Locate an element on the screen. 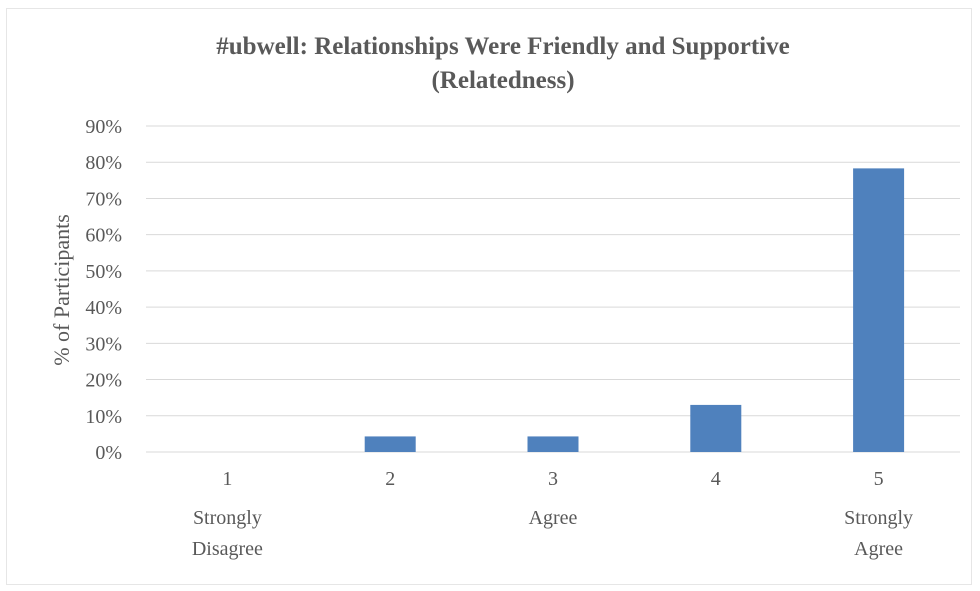 The width and height of the screenshot is (980, 591). x-tick-label: 5 is located at coordinates (879, 479).